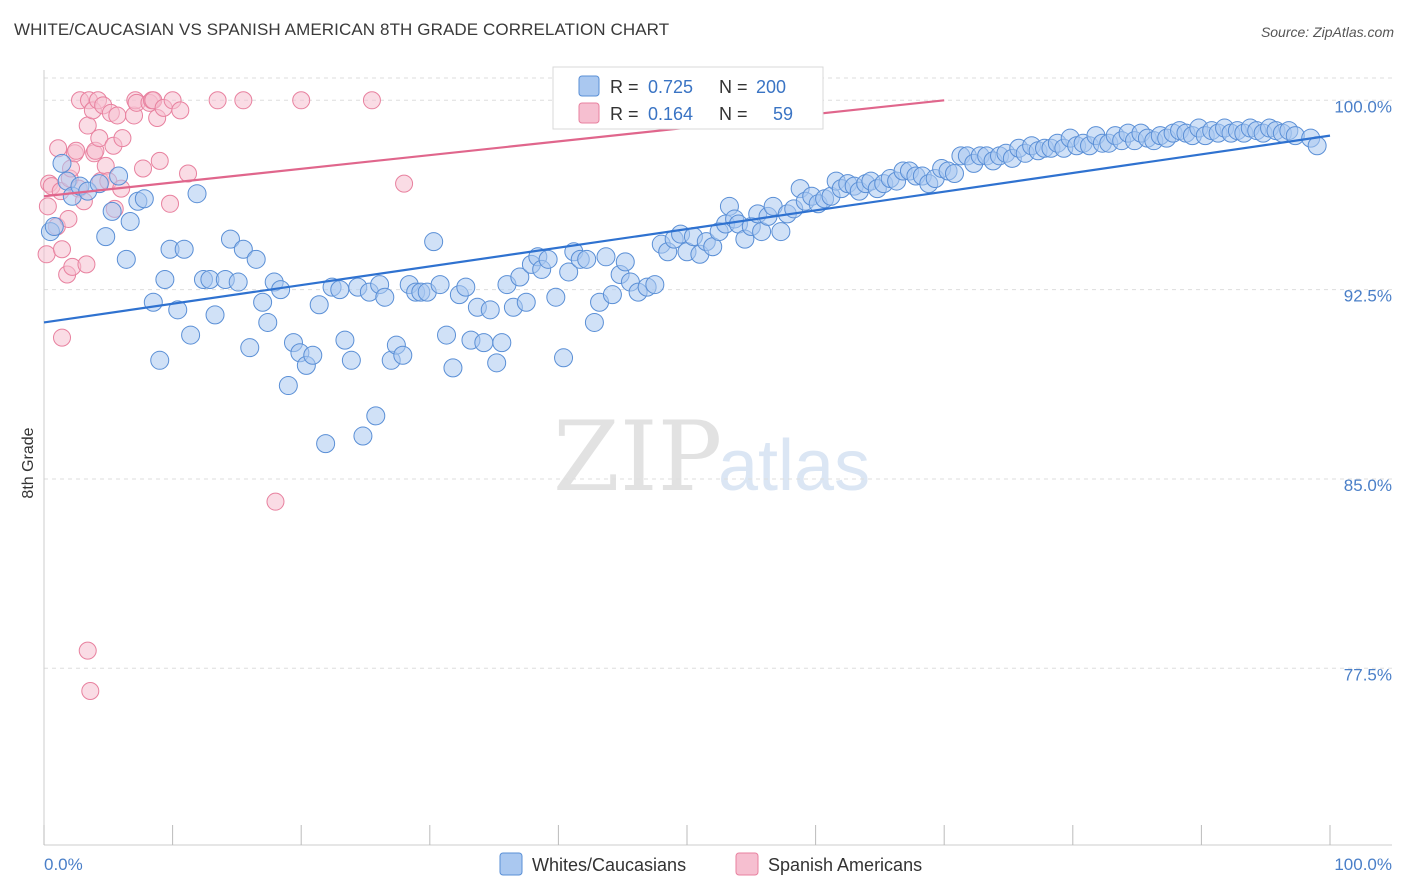 Image resolution: width=1406 pixels, height=892 pixels. Describe the element at coordinates (794, 466) in the screenshot. I see `watermark-atlas: atlas` at that location.